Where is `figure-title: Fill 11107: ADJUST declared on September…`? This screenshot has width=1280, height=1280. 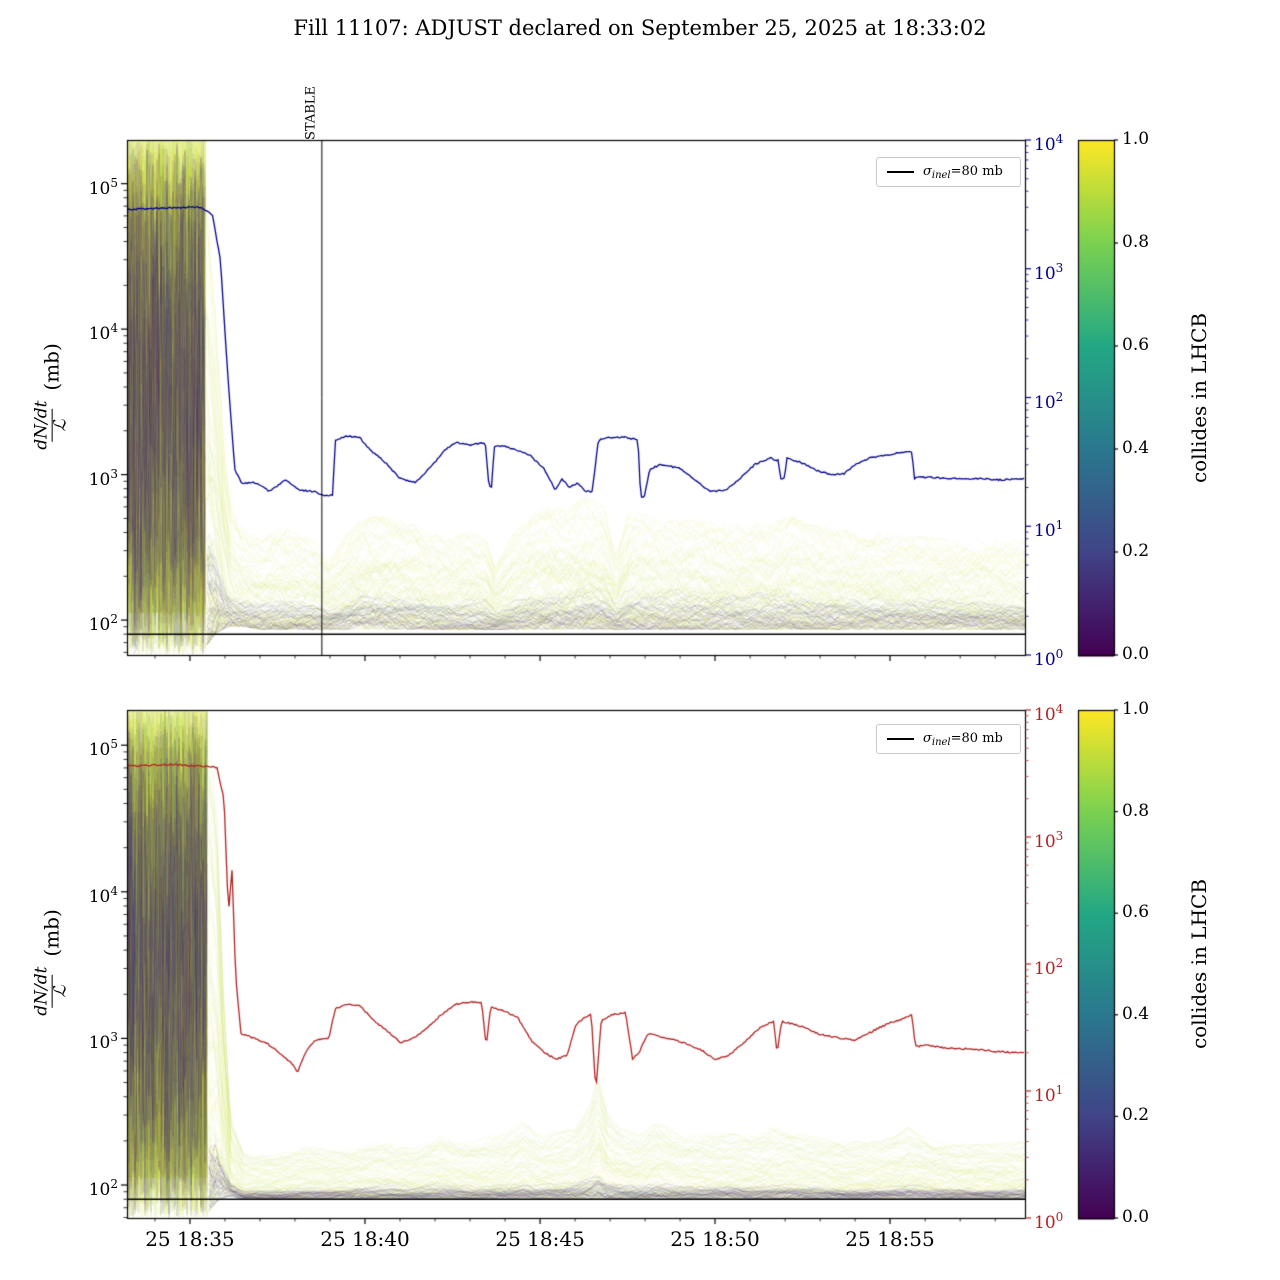 figure-title: Fill 11107: ADJUST declared on September… is located at coordinates (640, 28).